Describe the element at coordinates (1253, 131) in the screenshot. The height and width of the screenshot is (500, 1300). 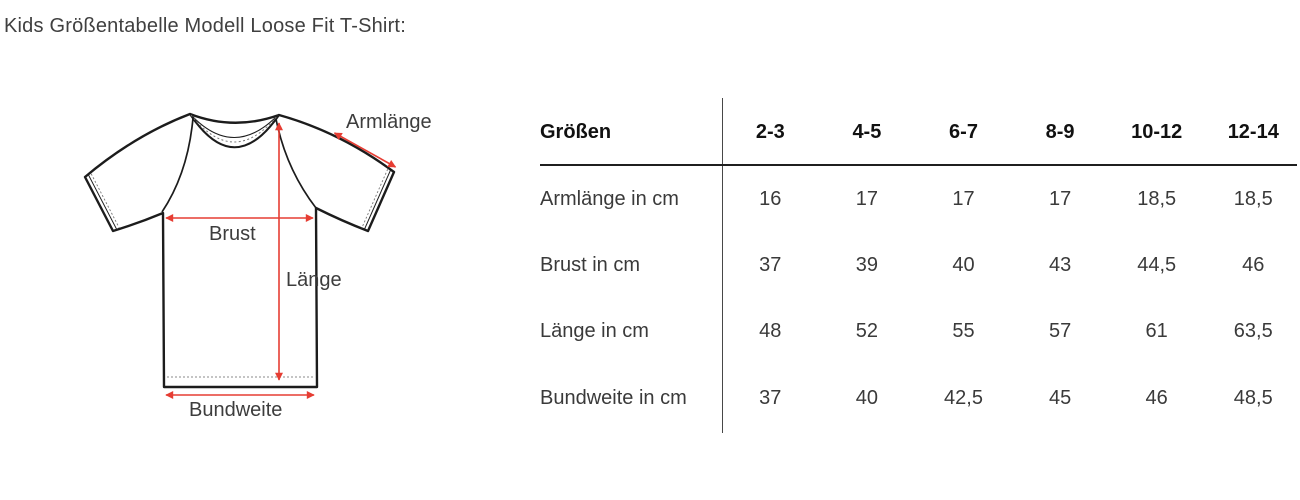
I see `size-column-header: 12-14` at that location.